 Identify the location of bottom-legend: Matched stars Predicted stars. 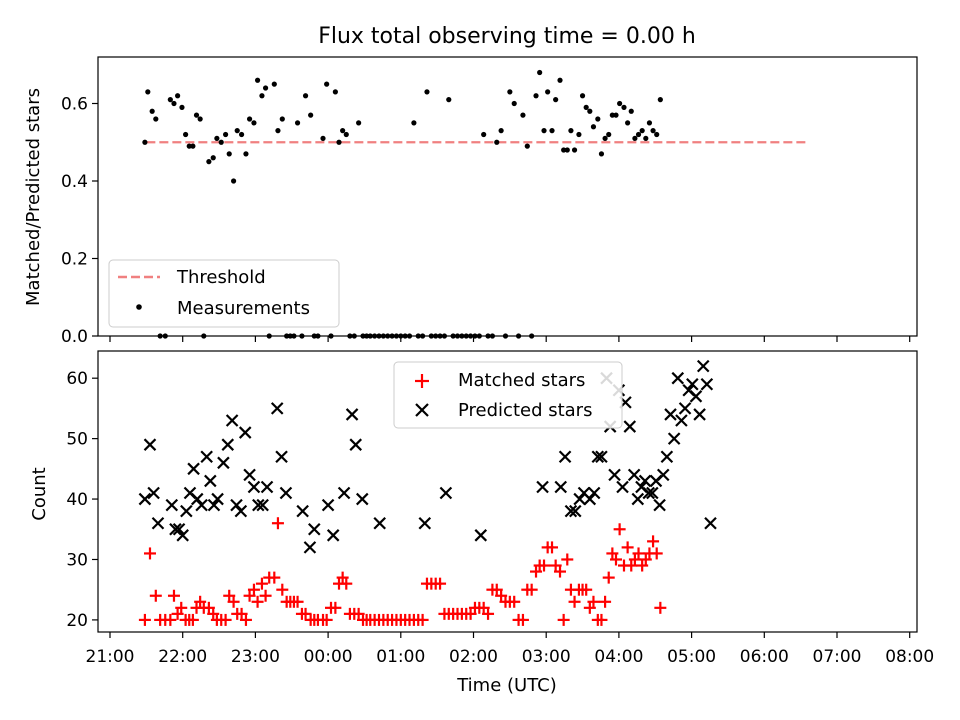
(508, 395).